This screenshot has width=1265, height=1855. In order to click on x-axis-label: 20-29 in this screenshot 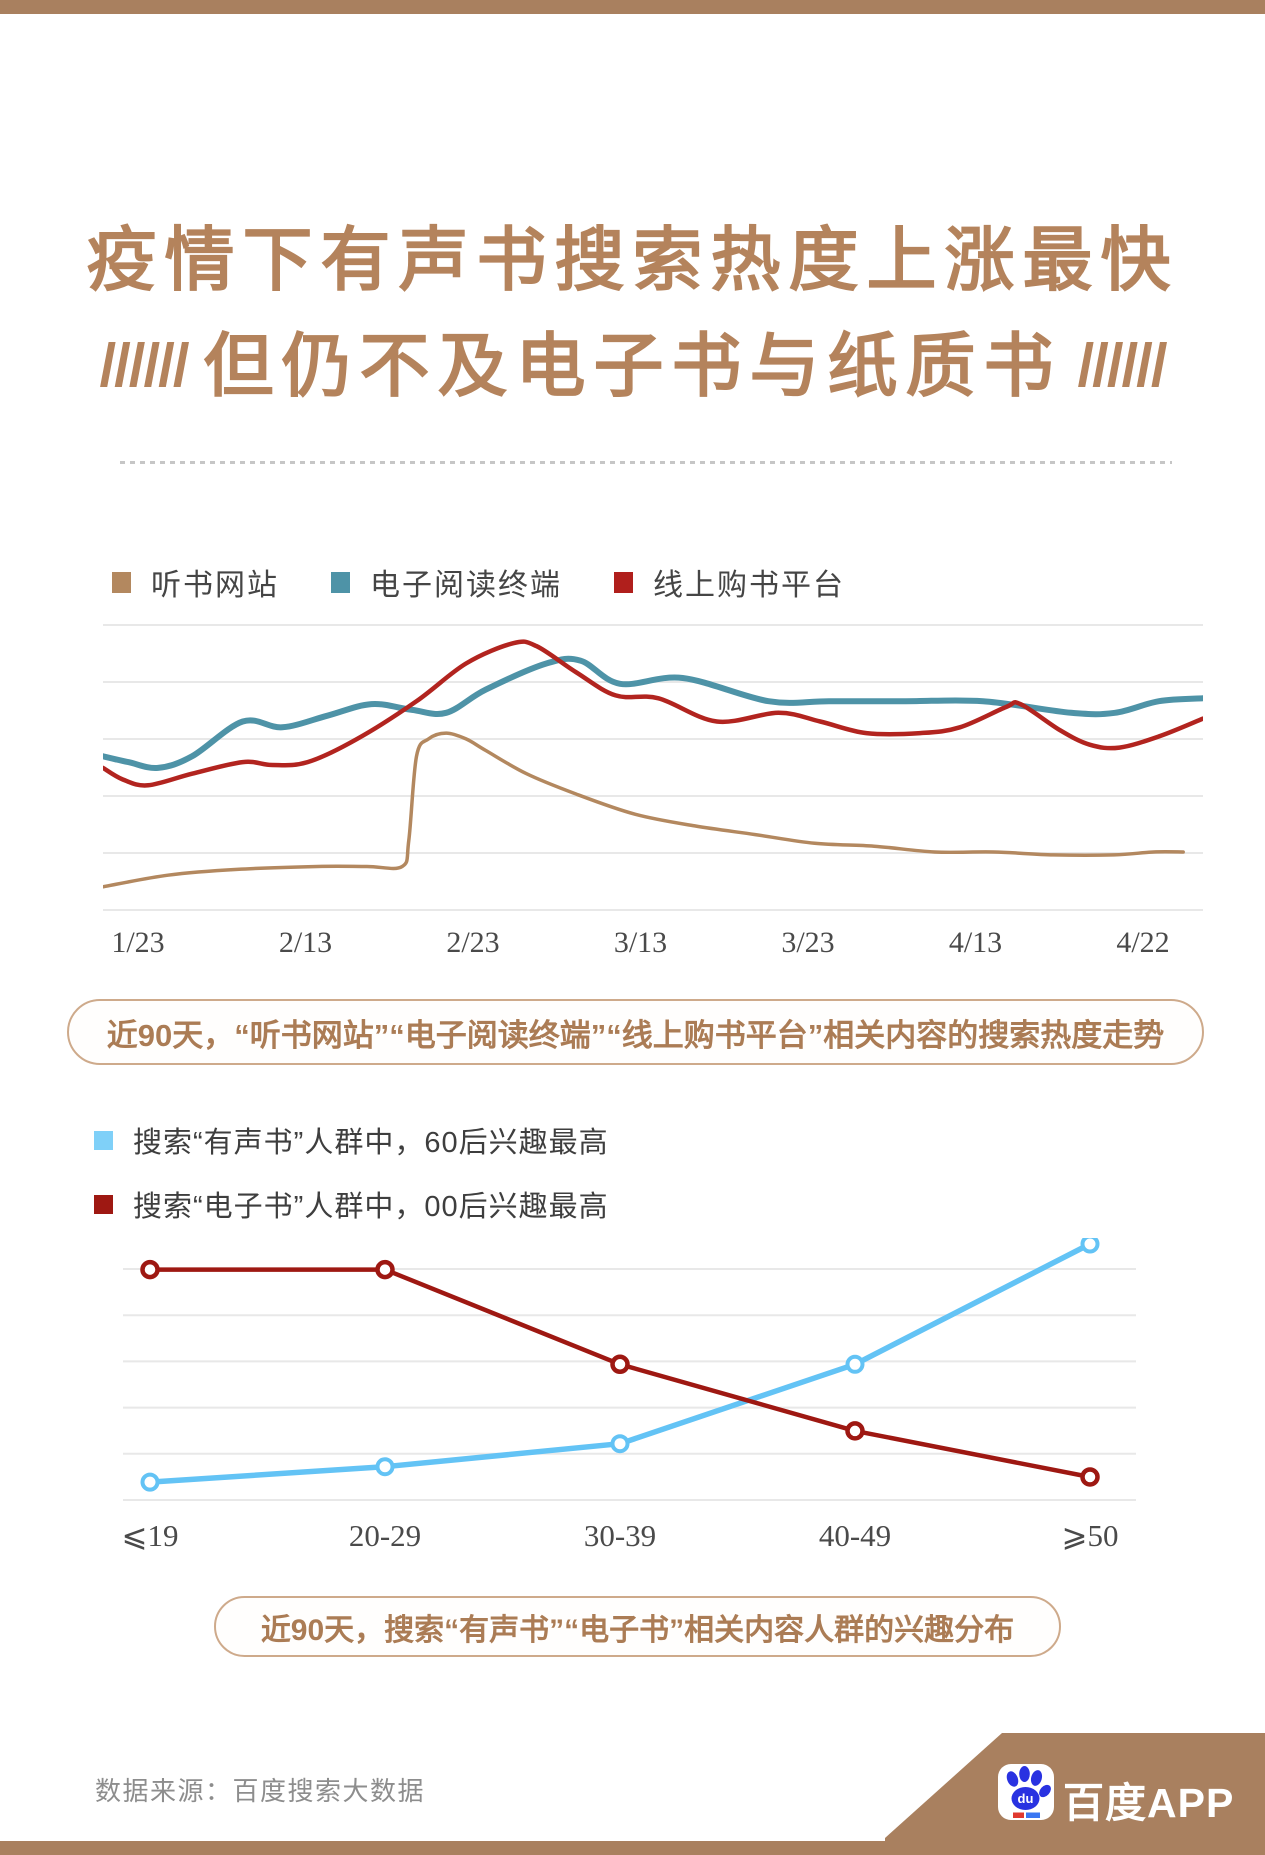, I will do `click(385, 1534)`.